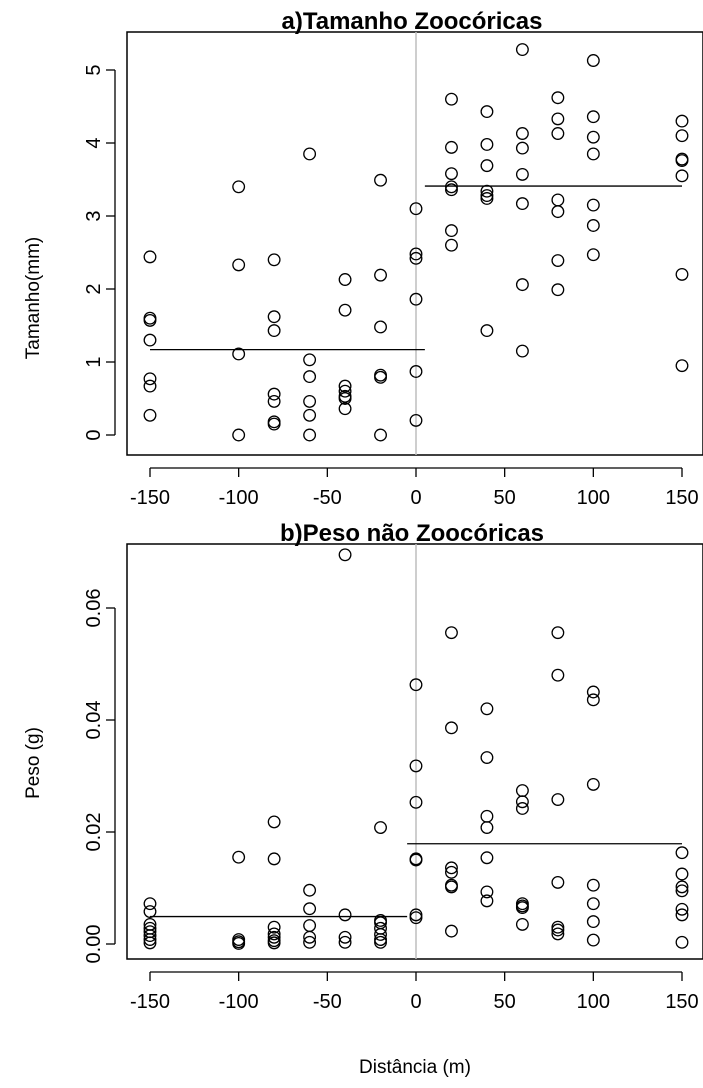 The width and height of the screenshot is (703, 1088). I want to click on panel-b-y-axis: 0.00 0.02 0.04 0.06, so click(99, 776).